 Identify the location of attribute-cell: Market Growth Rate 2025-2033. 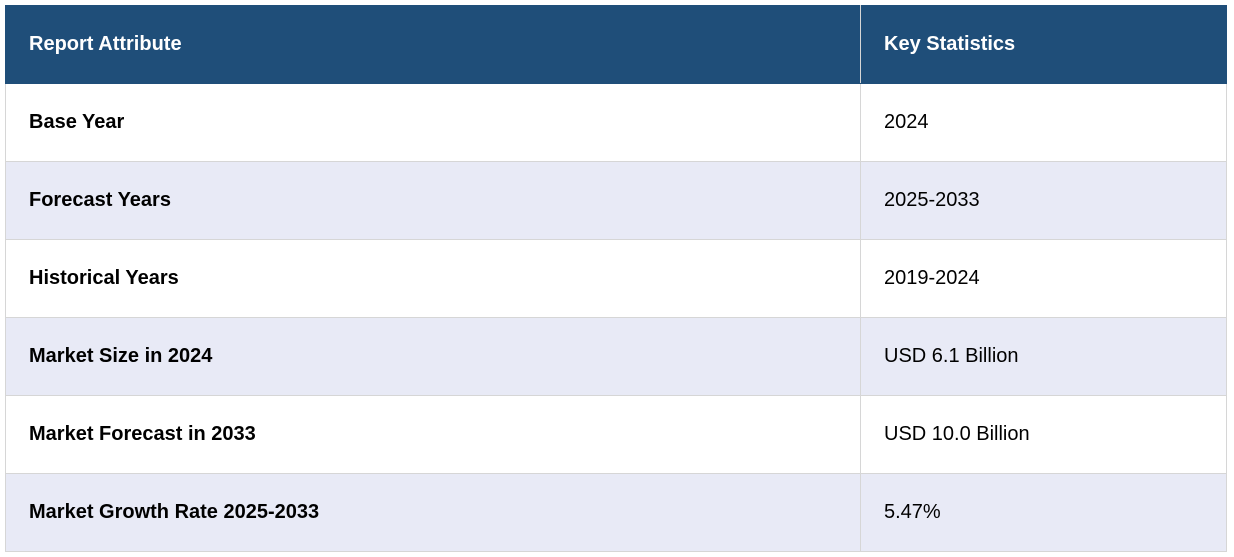
(433, 512).